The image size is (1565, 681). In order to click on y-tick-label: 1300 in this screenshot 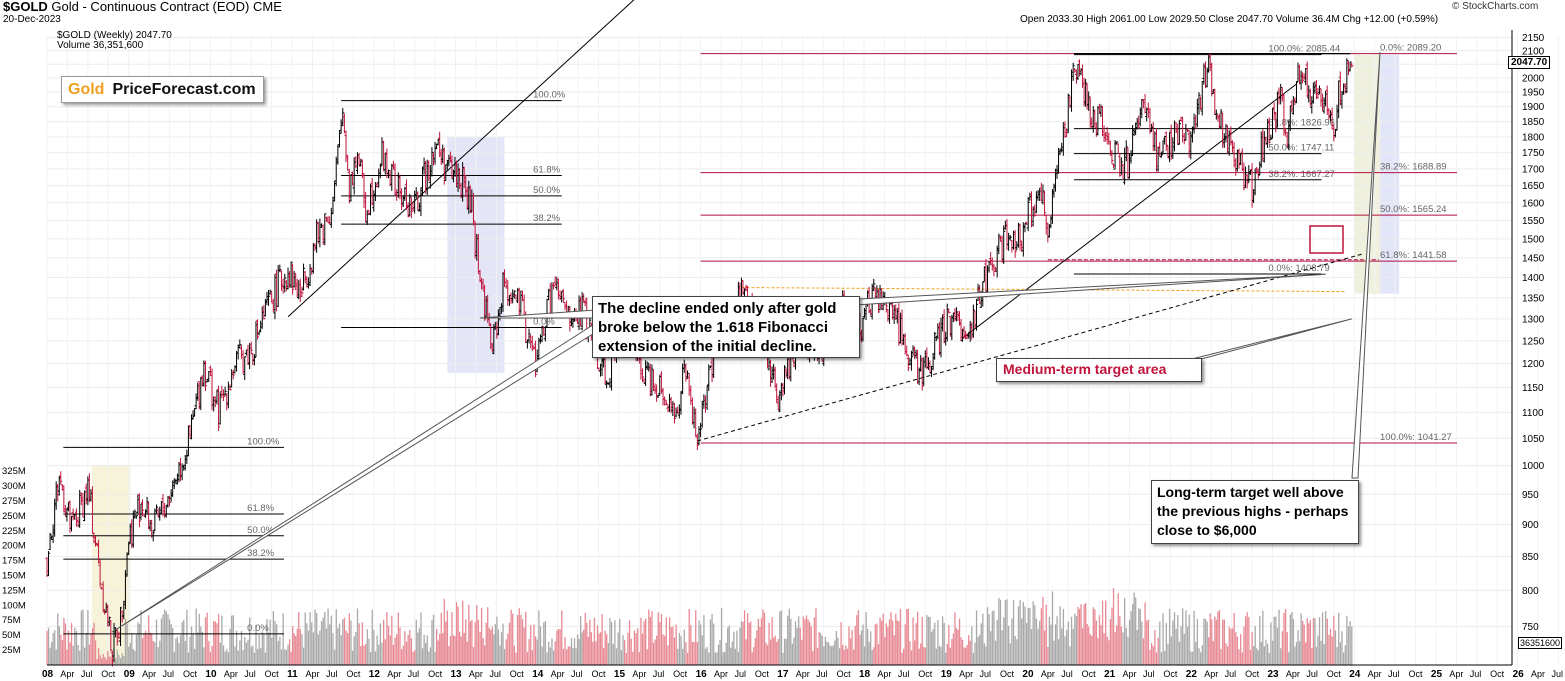, I will do `click(1533, 319)`.